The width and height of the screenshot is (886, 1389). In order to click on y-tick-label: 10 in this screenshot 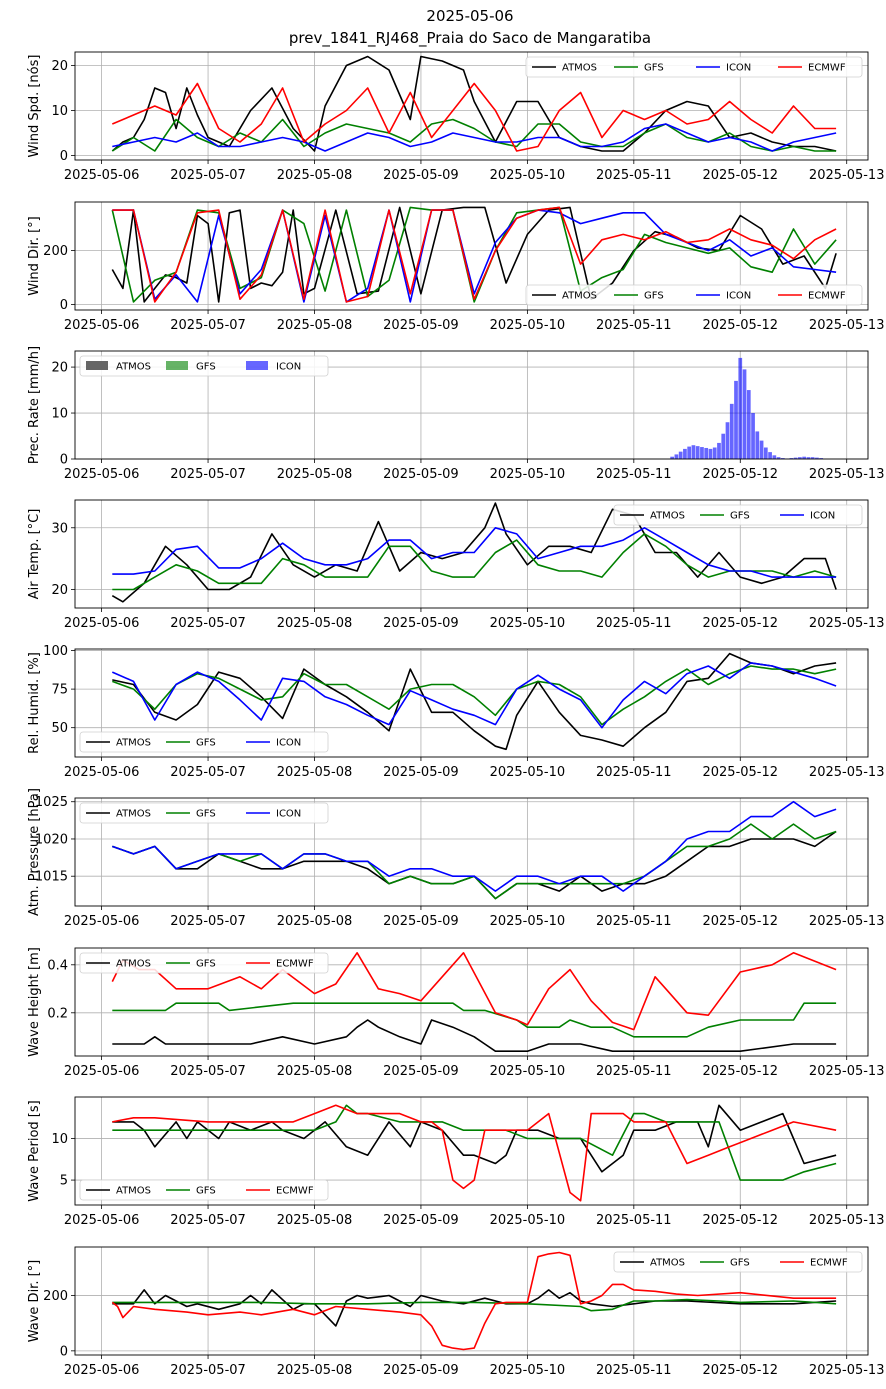, I will do `click(59, 111)`.